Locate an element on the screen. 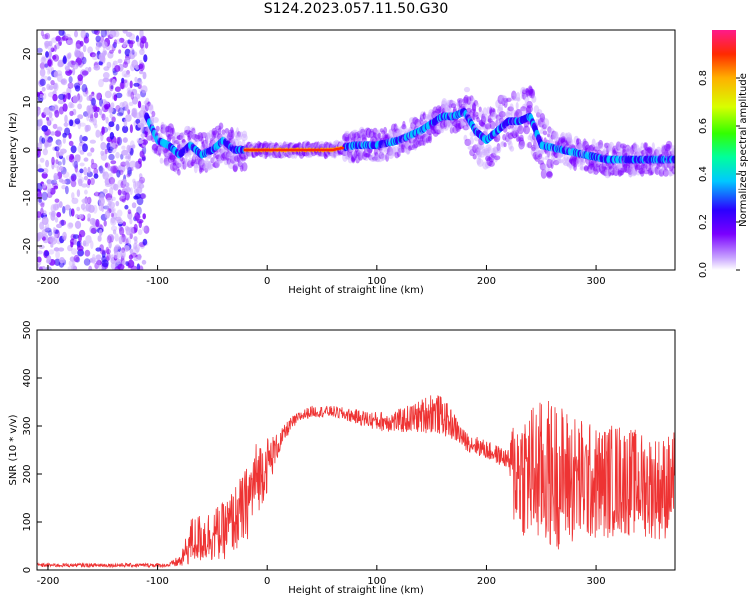 The width and height of the screenshot is (750, 600). colorbar-tick-label: 0.0 is located at coordinates (703, 270).